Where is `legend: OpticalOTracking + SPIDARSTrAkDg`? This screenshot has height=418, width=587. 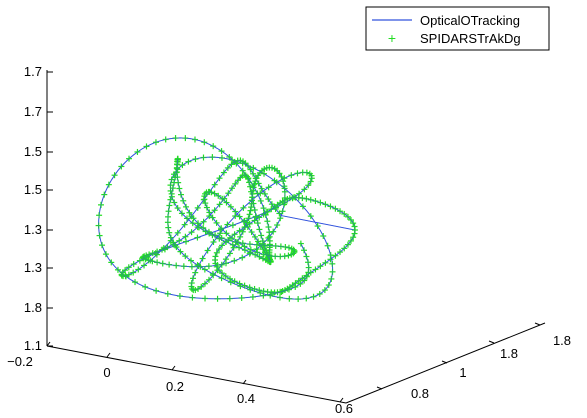
legend: OpticalOTracking + SPIDARSTrAkDg is located at coordinates (457, 28).